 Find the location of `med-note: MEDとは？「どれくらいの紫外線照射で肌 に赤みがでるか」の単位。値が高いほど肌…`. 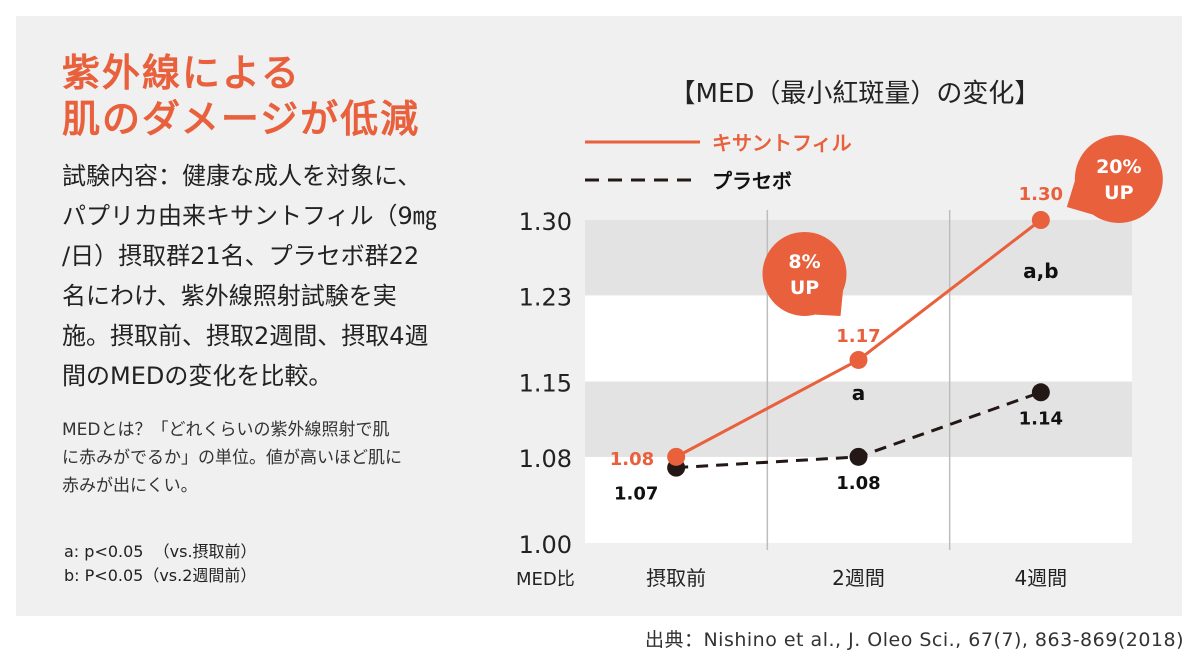

med-note: MEDとは？「どれくらいの紫外線照射で肌 に赤みがでるか」の単位。値が高いほど肌… is located at coordinates (267, 458).